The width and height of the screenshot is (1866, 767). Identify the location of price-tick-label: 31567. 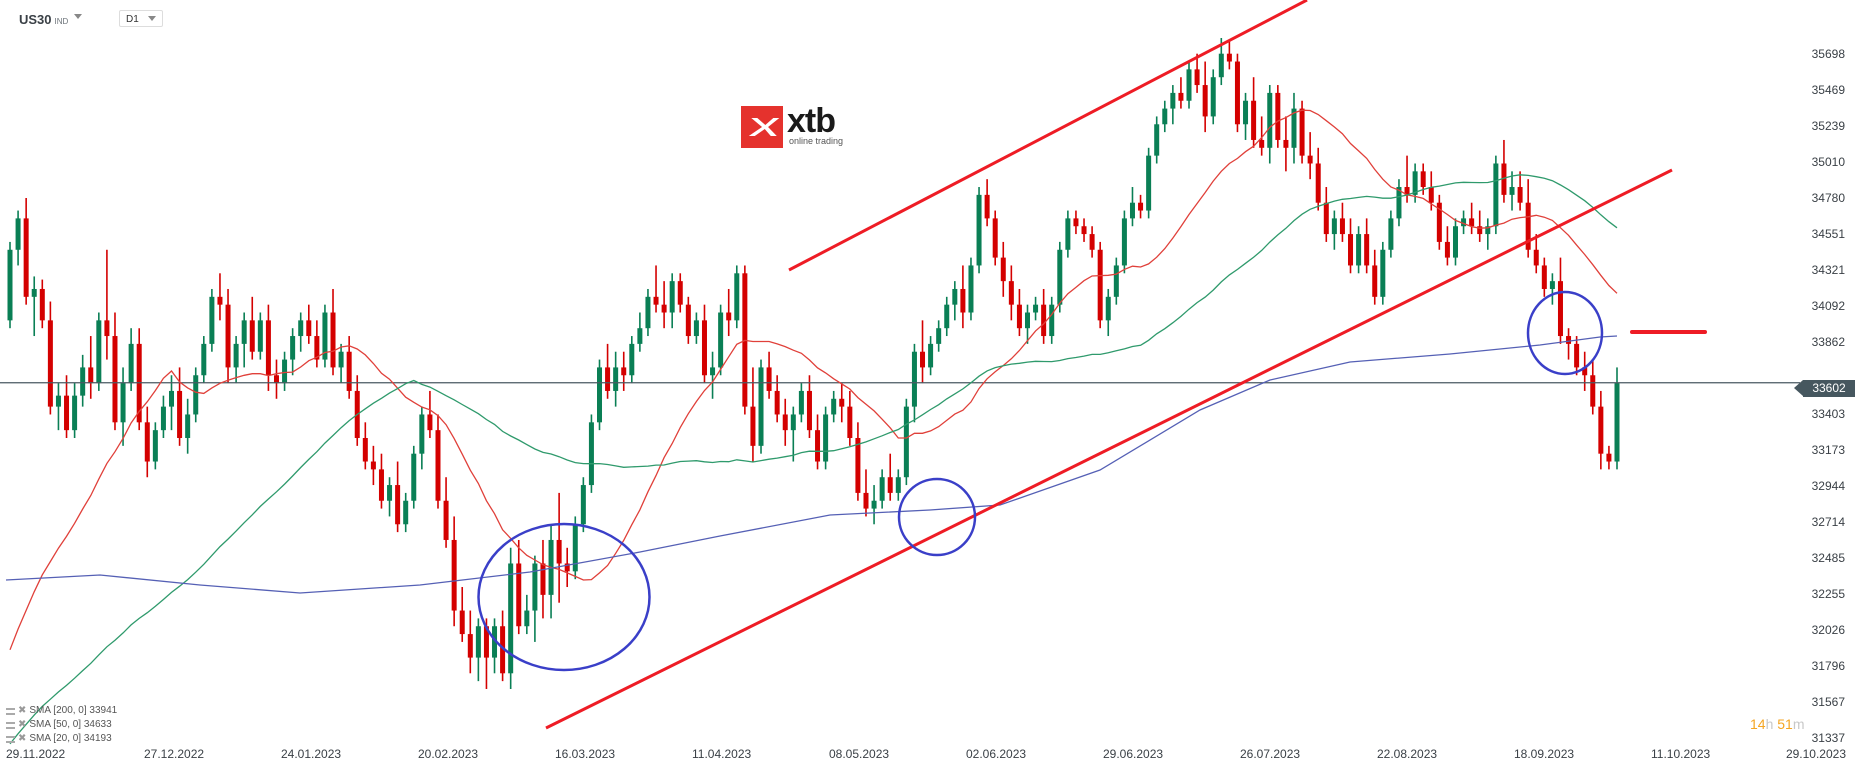
(1828, 702).